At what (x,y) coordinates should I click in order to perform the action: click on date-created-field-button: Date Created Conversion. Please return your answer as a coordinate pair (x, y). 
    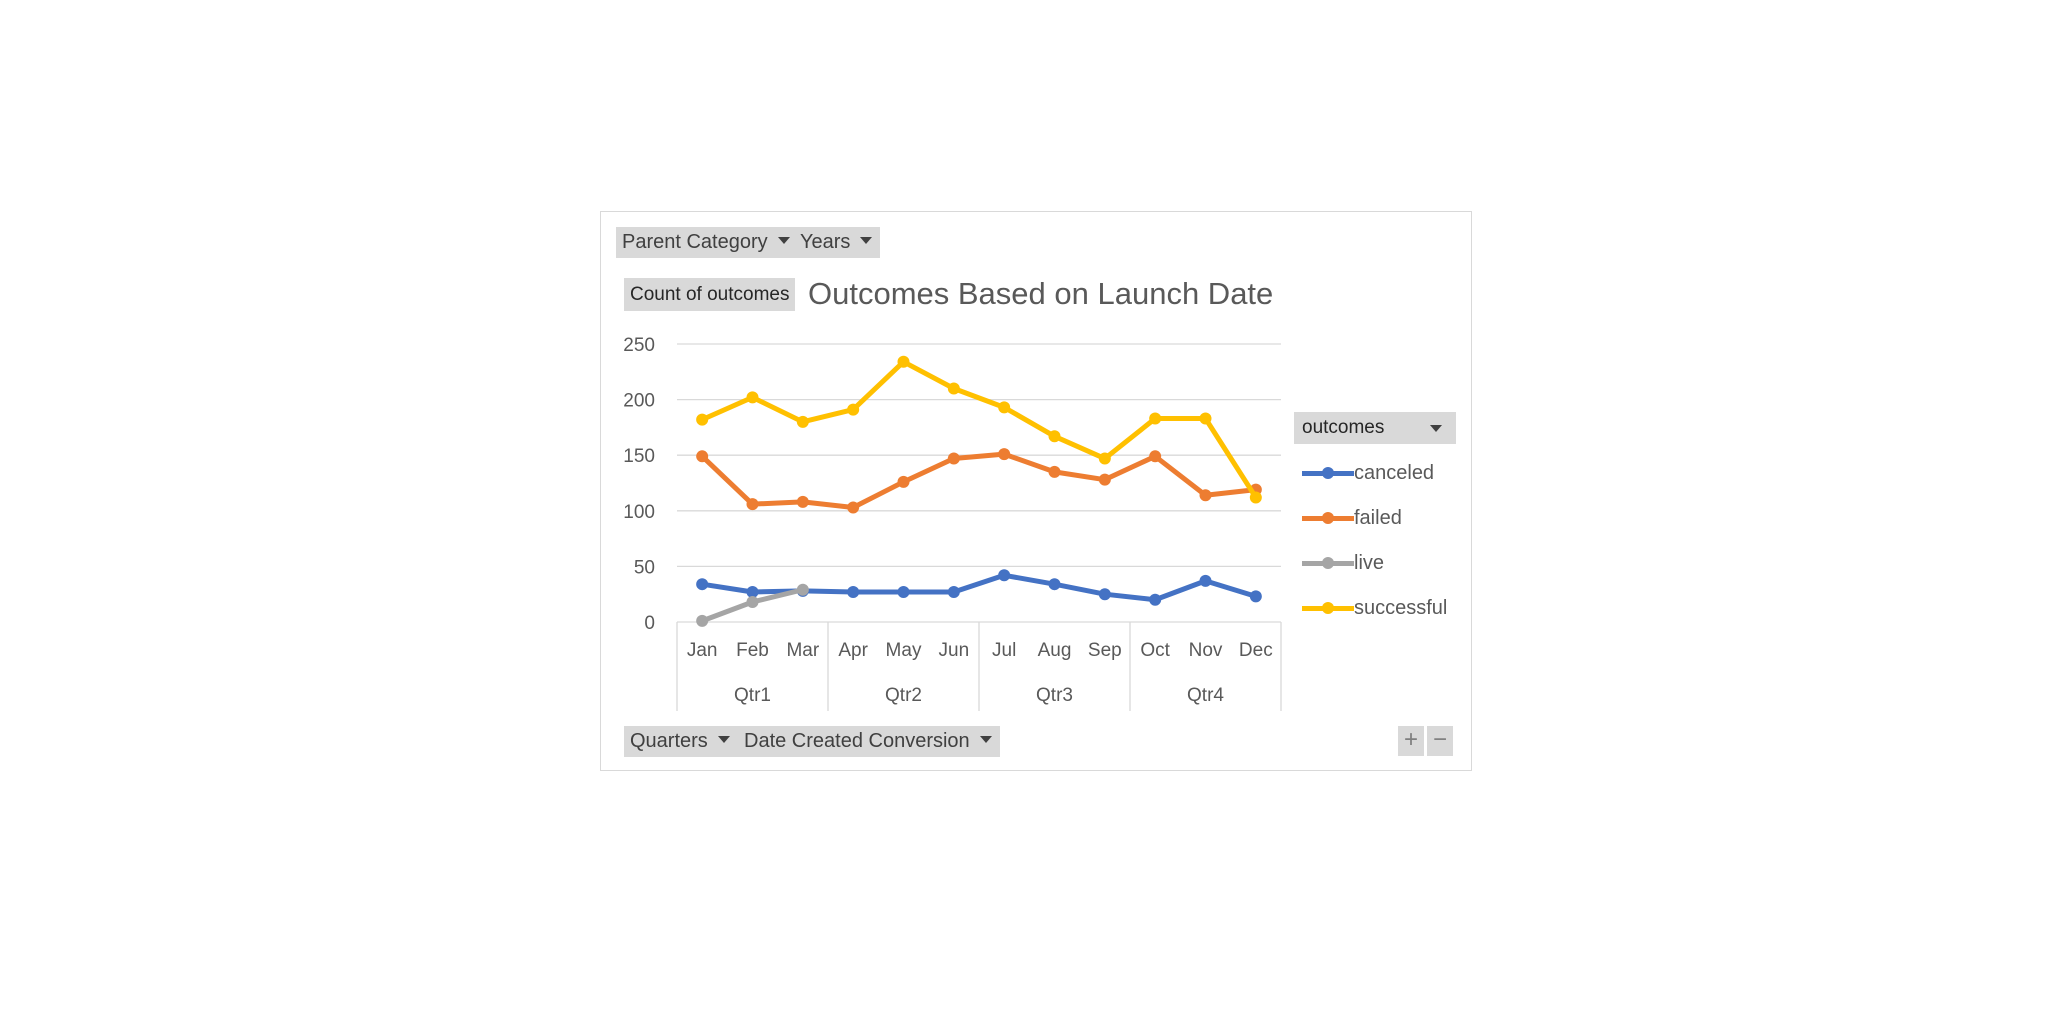
    Looking at the image, I should click on (869, 741).